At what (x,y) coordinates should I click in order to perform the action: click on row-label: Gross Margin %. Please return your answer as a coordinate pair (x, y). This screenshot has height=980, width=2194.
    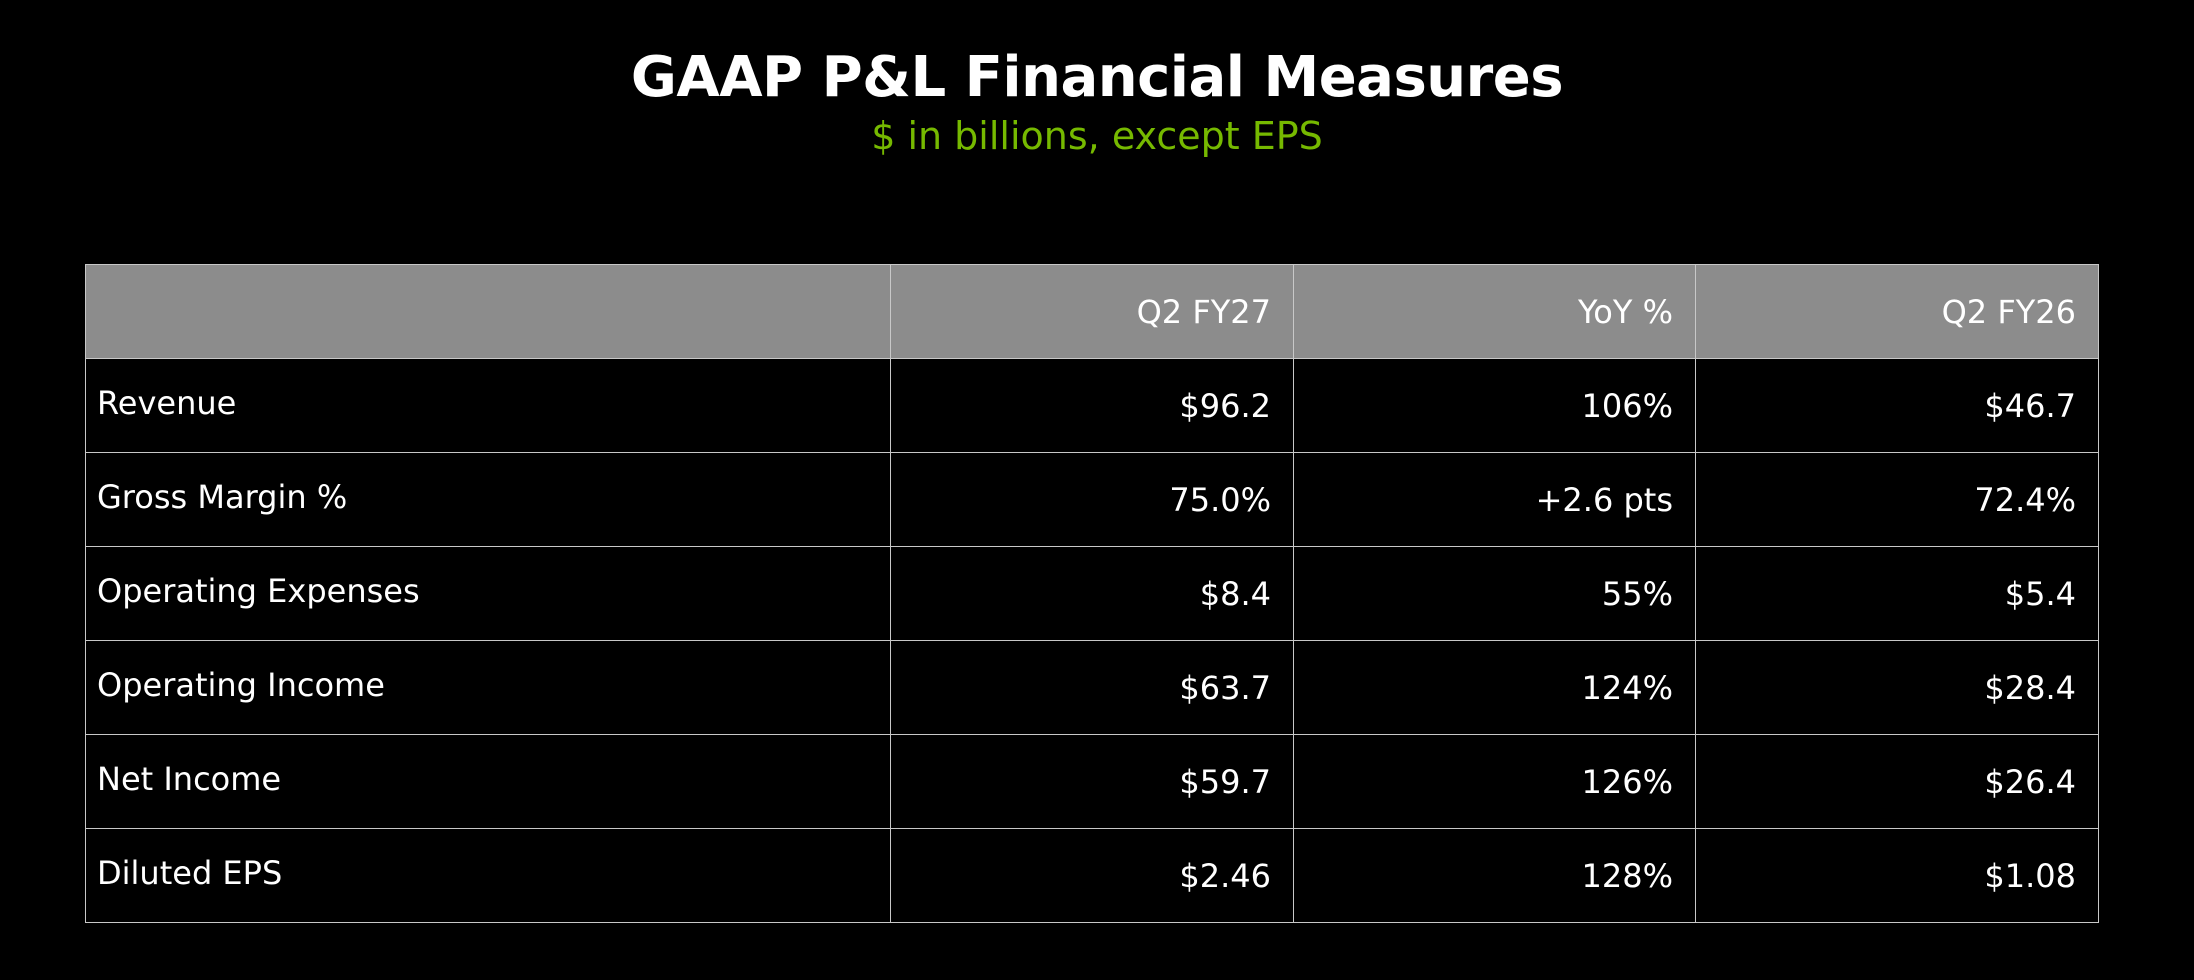
    Looking at the image, I should click on (488, 499).